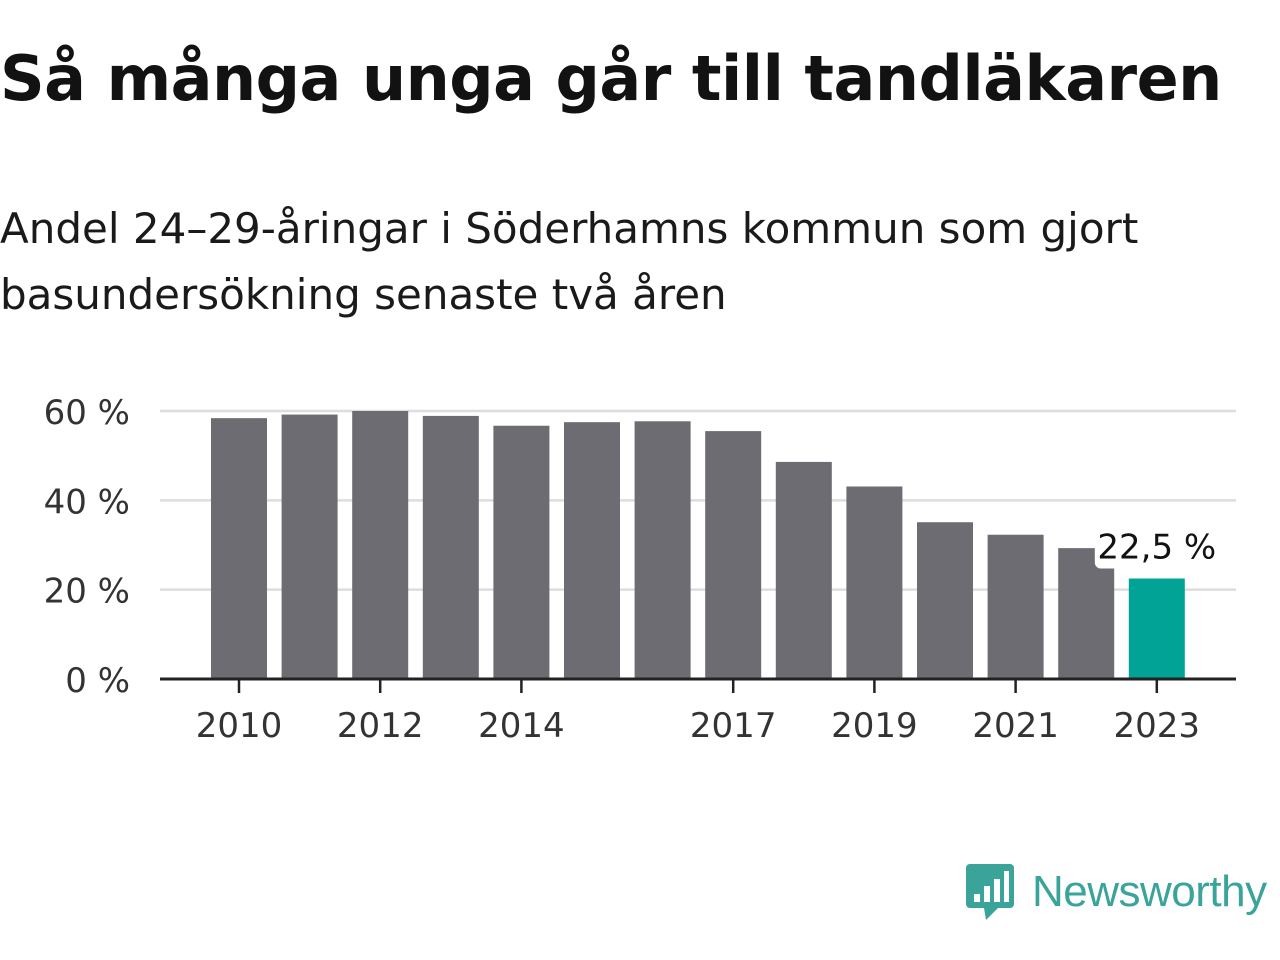 The image size is (1280, 960). I want to click on y-tick-label: 0 %, so click(97, 681).